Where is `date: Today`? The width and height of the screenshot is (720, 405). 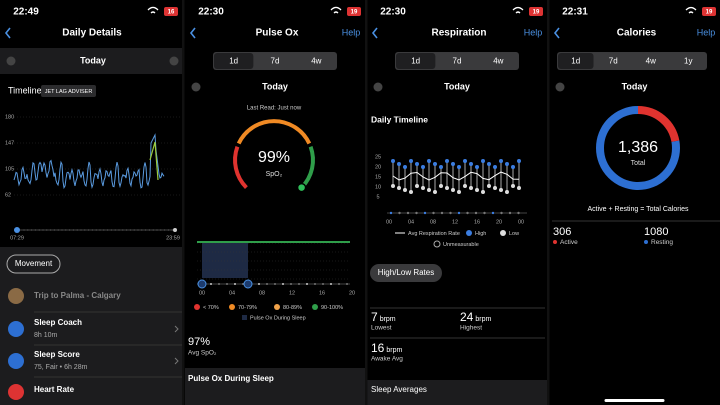
date: Today is located at coordinates (635, 86).